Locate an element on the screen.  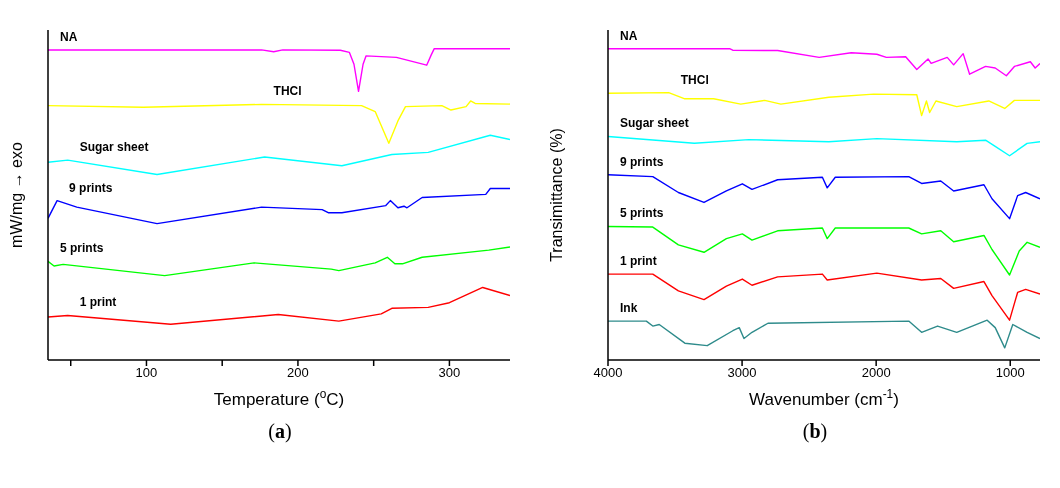
text: (b) is located at coordinates (815, 431).